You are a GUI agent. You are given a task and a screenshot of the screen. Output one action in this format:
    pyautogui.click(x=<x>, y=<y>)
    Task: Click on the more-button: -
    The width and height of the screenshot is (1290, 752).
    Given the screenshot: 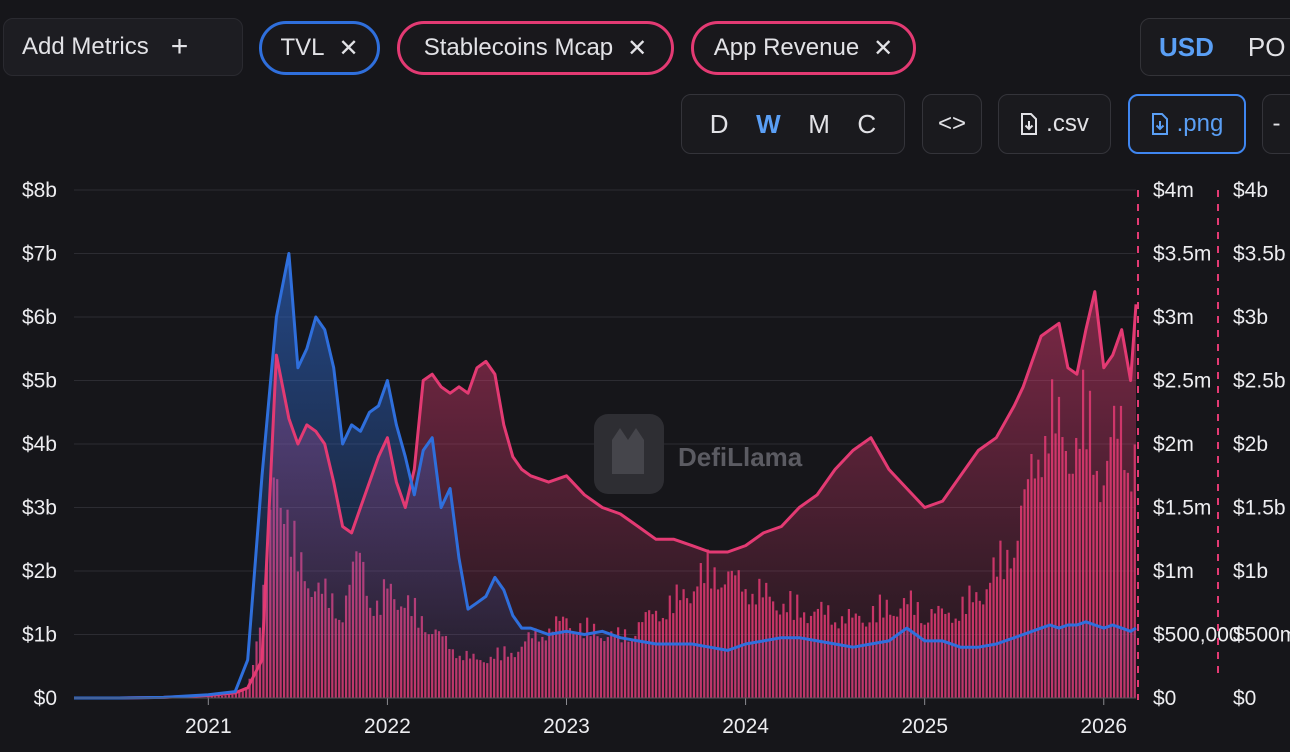 What is the action you would take?
    pyautogui.click(x=1276, y=124)
    